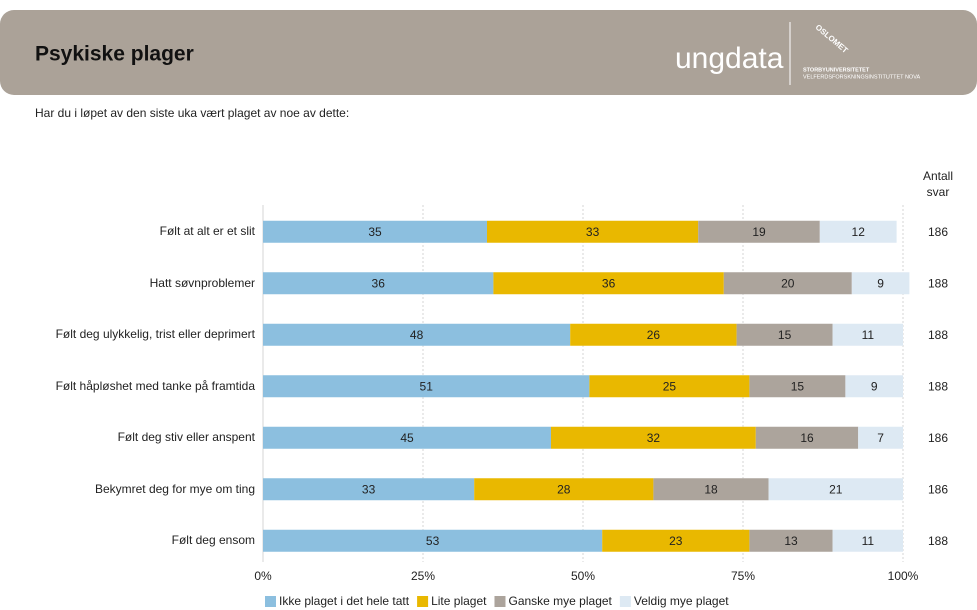  Describe the element at coordinates (344, 601) in the screenshot. I see `legend-label: Ikke plaget i det hele tatt` at that location.